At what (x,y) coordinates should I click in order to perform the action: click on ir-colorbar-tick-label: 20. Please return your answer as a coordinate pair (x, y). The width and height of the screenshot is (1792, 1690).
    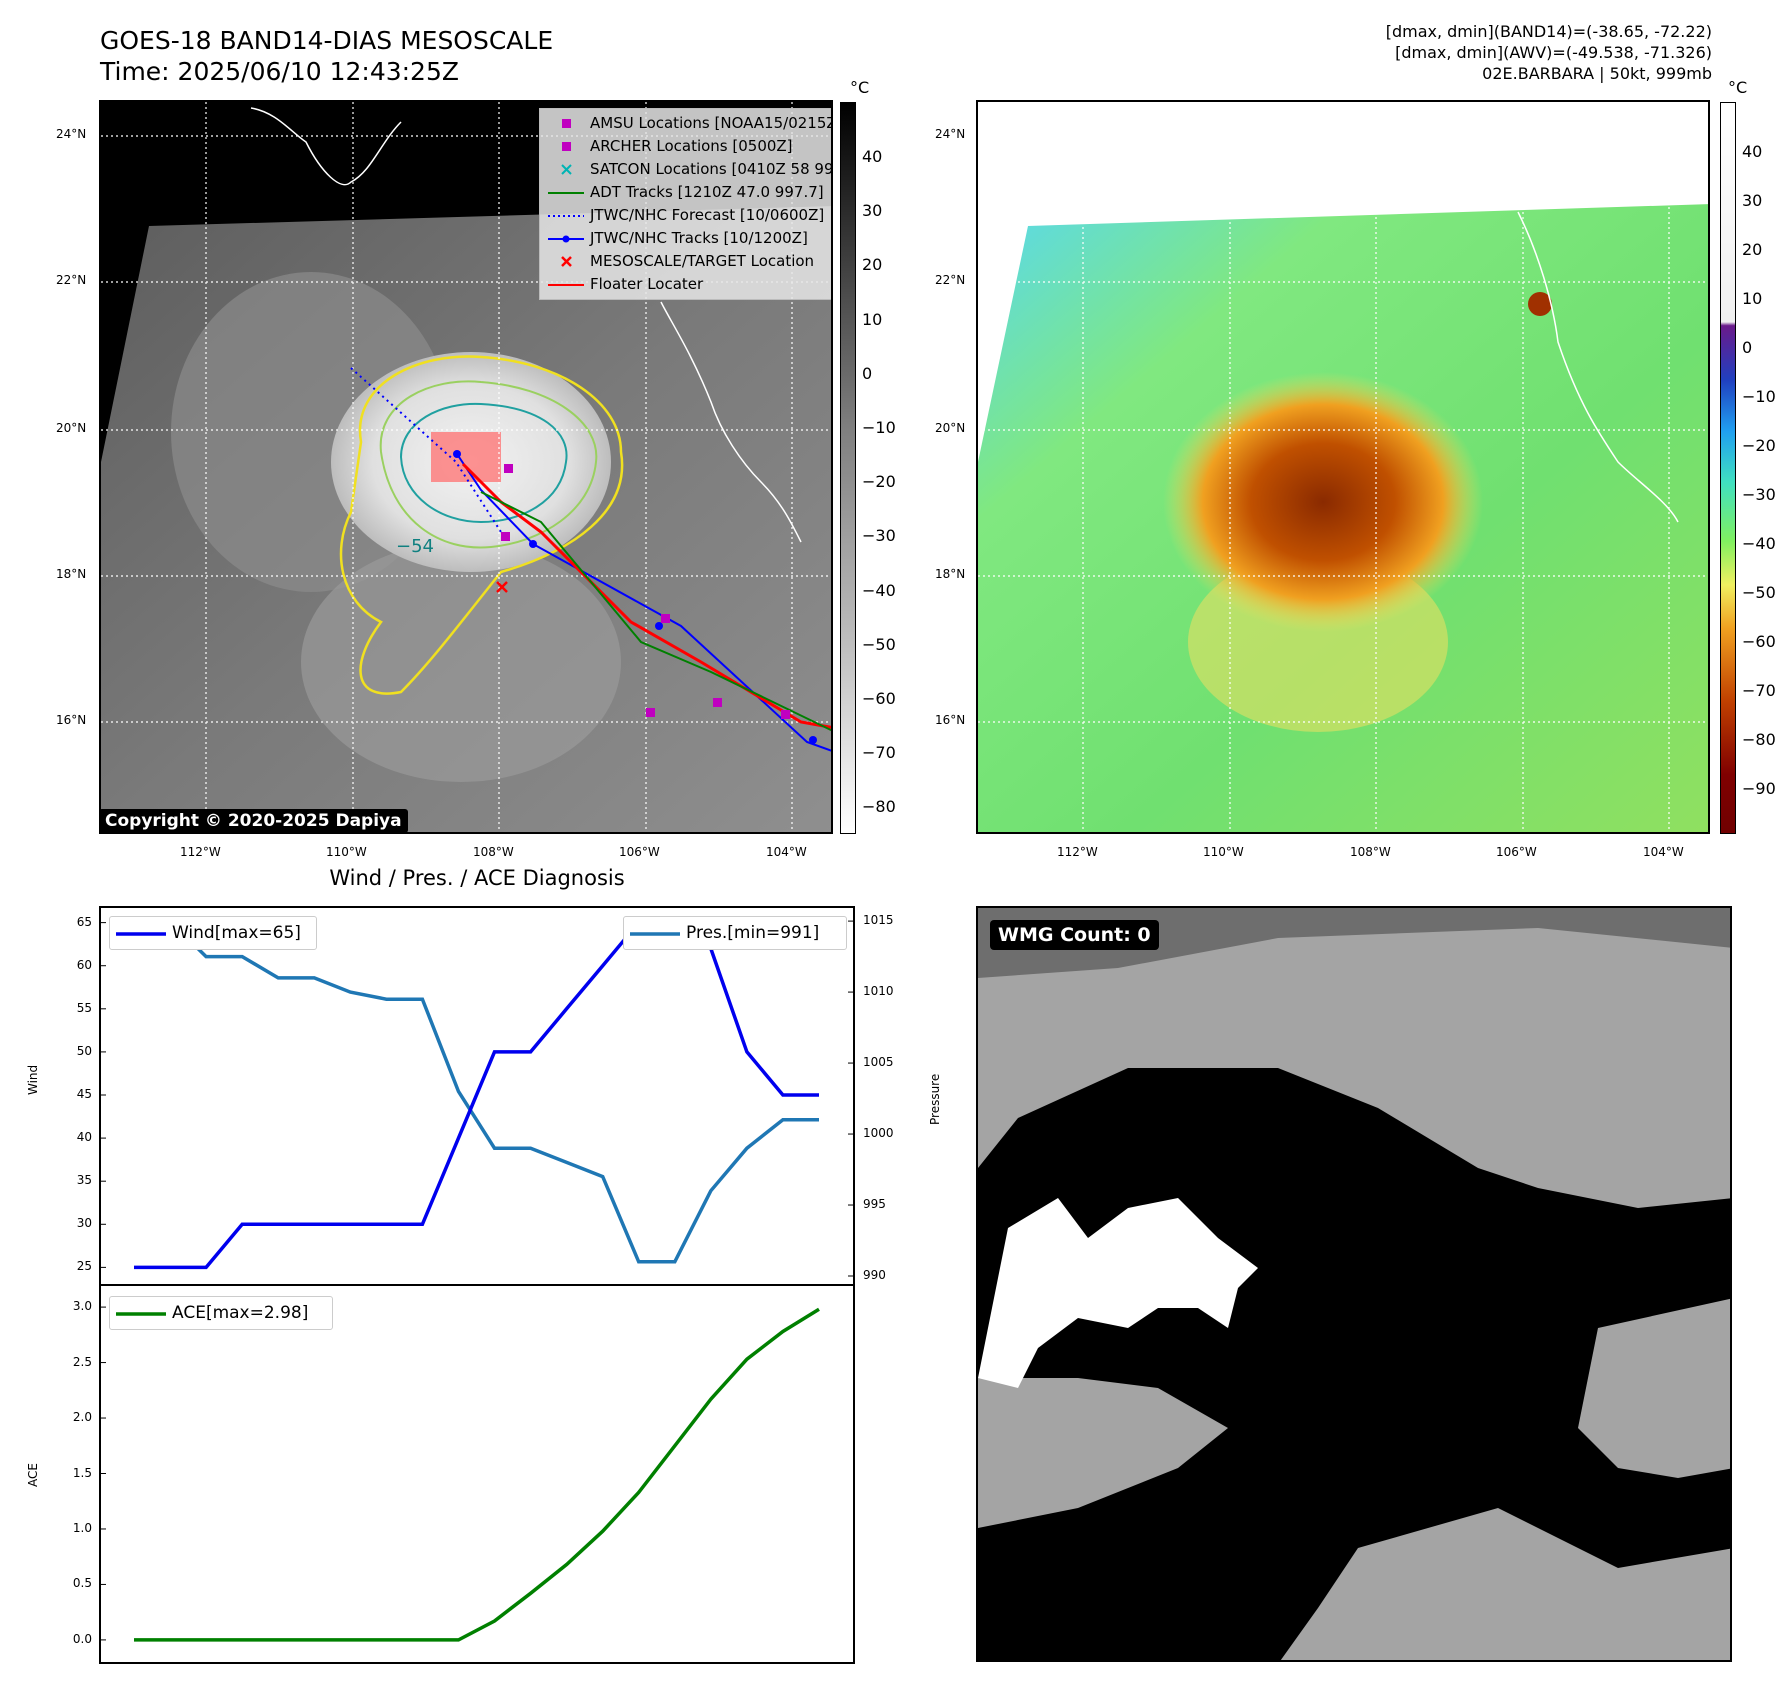
    Looking at the image, I should click on (872, 265).